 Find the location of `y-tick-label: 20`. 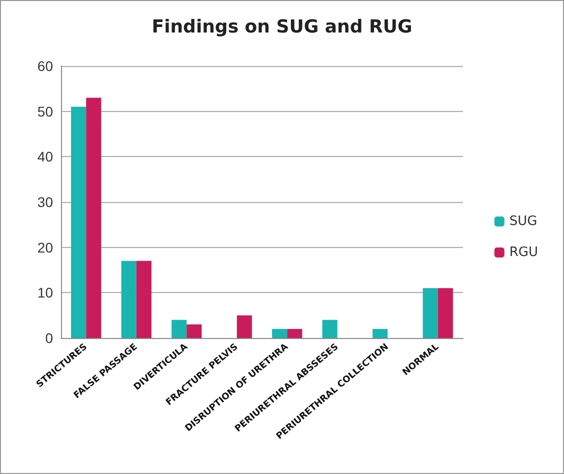

y-tick-label: 20 is located at coordinates (45, 247).